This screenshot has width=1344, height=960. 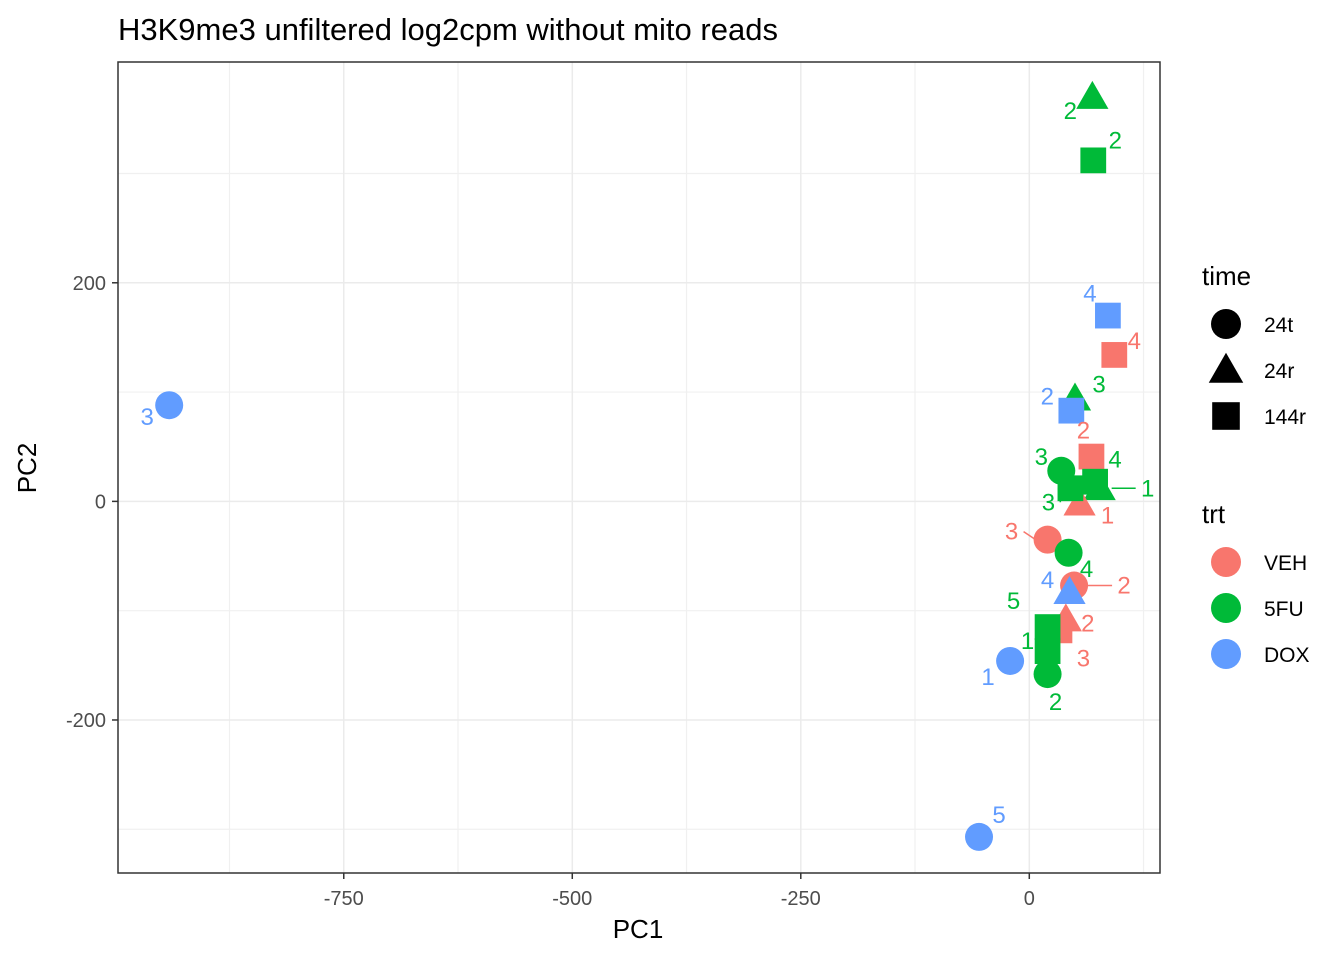 I want to click on x-axis: -750 -500 -250 0, so click(x=679, y=891).